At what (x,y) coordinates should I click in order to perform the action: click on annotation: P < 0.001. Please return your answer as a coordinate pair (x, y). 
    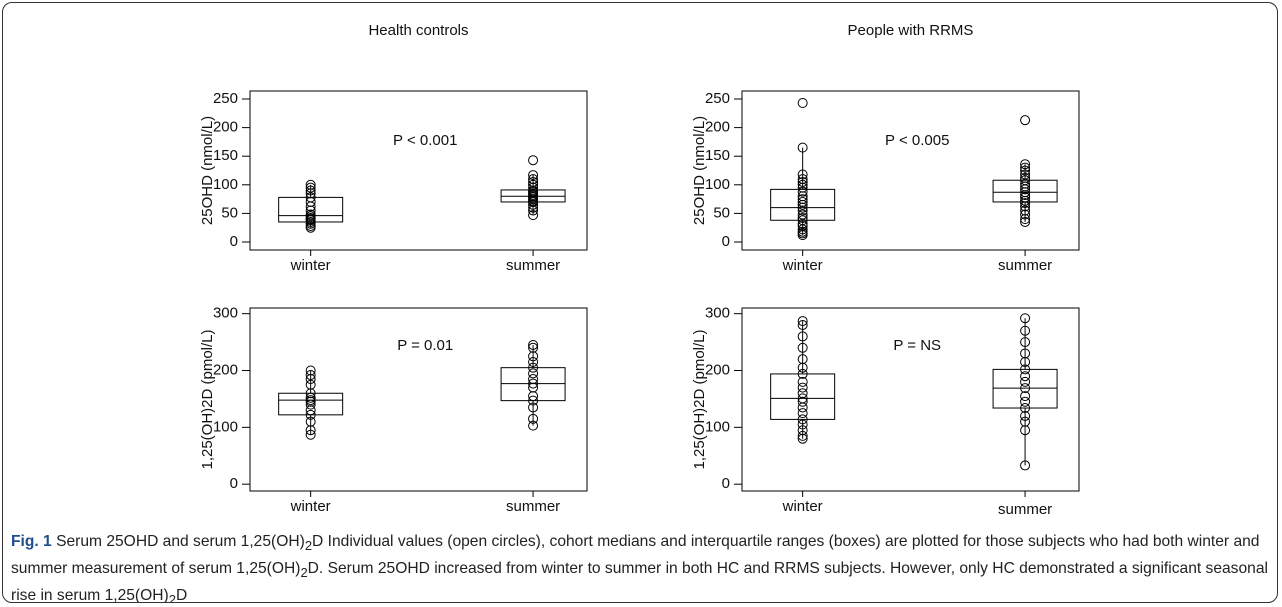
    Looking at the image, I should click on (425, 140).